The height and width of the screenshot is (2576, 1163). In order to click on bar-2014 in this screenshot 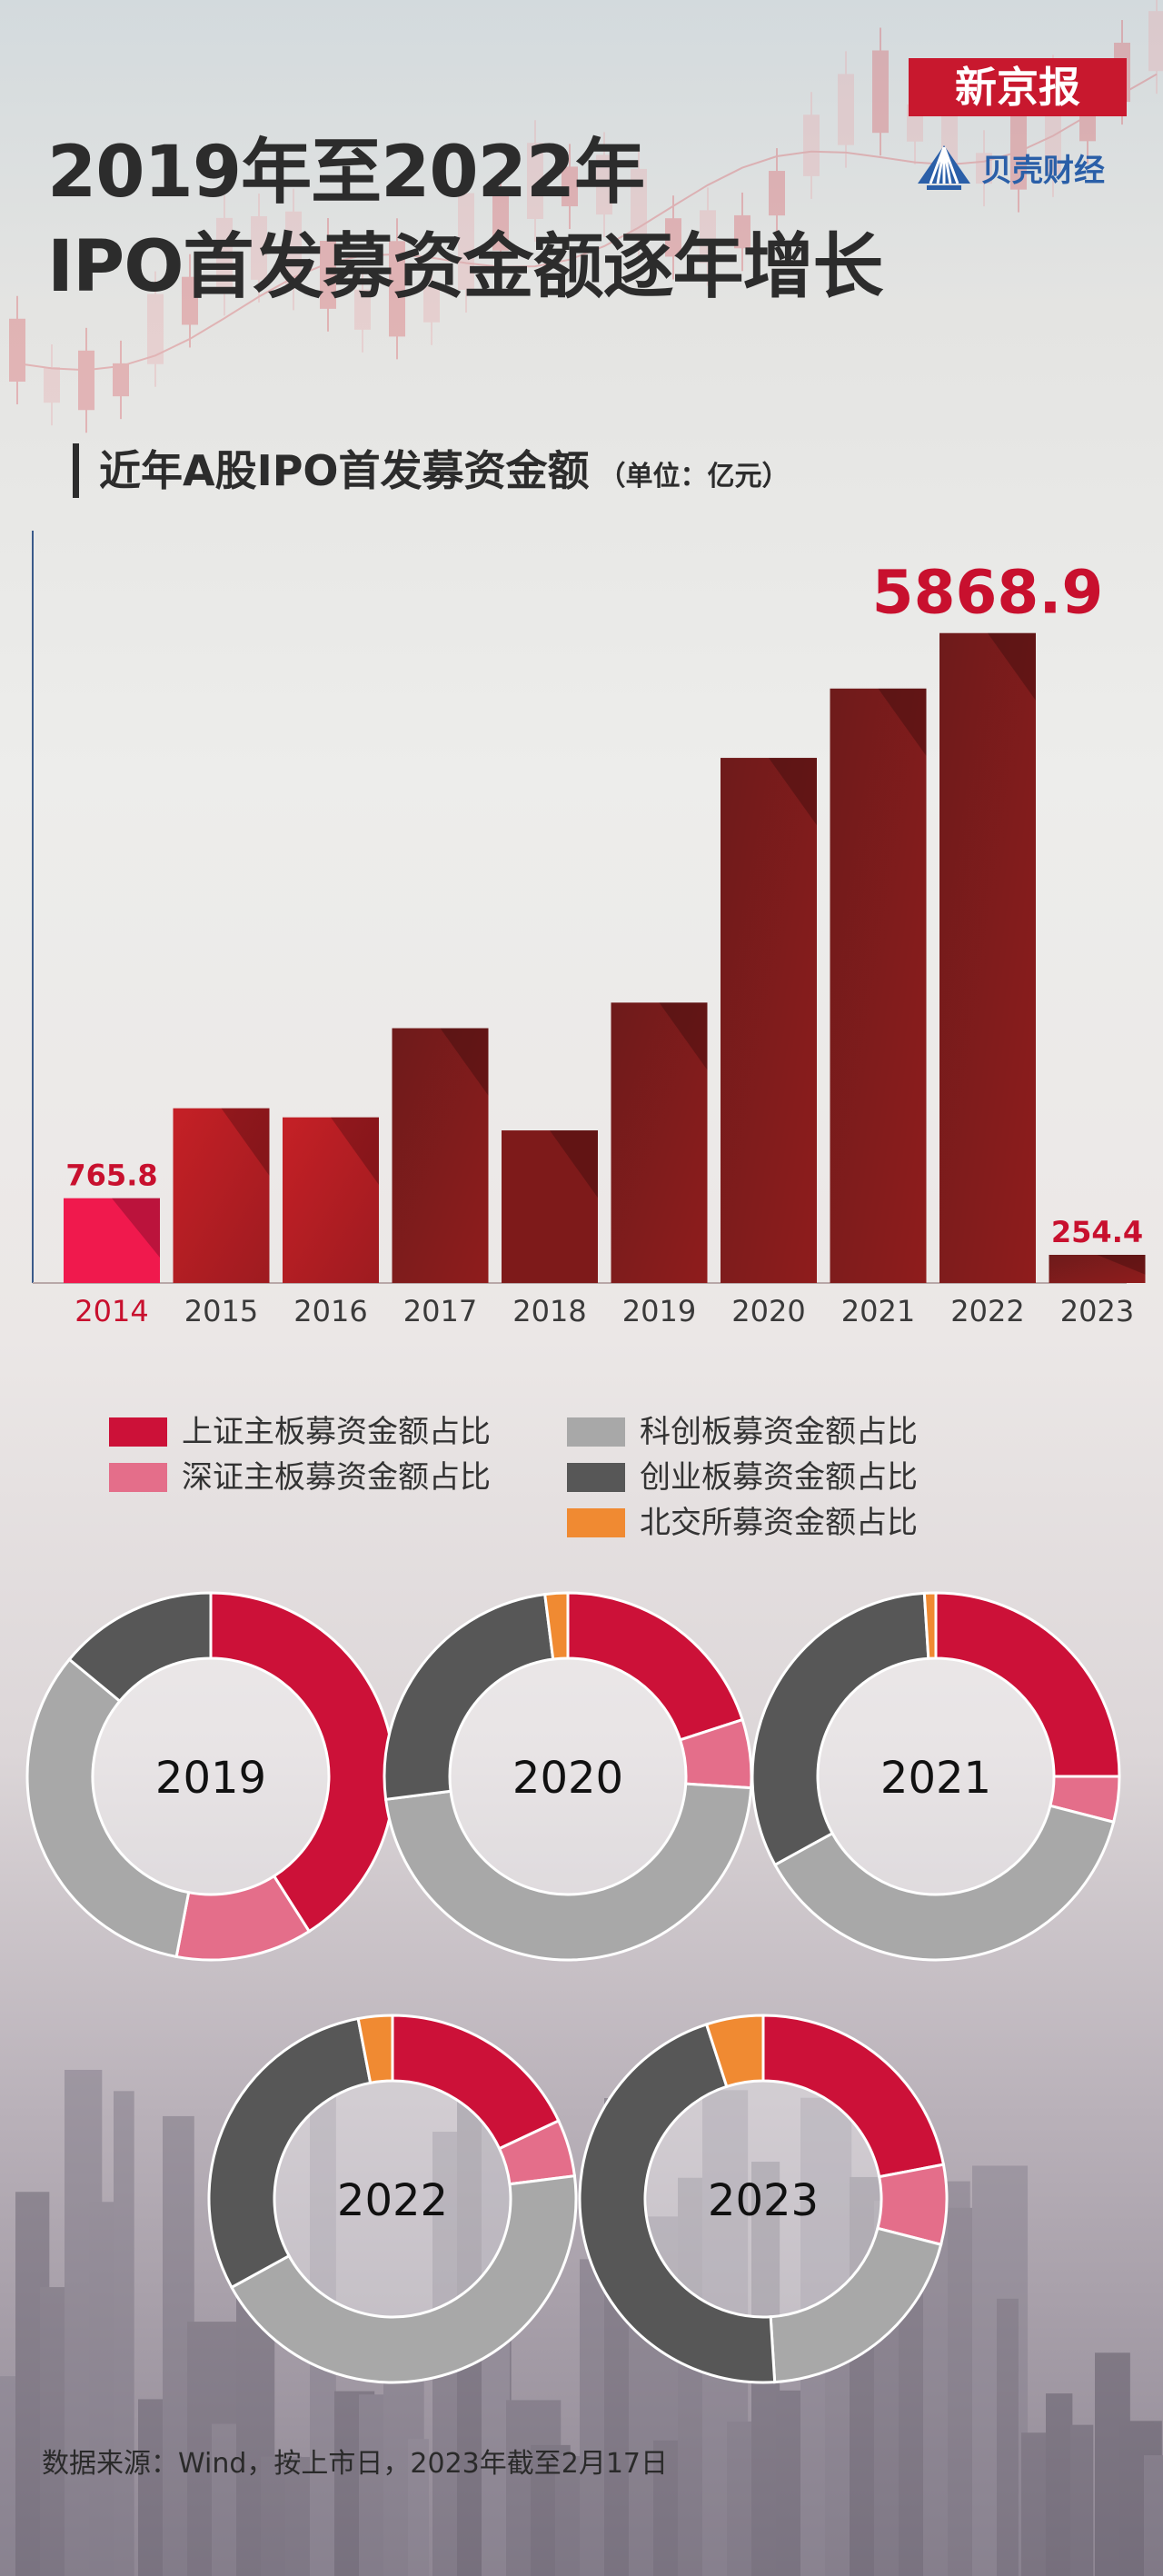, I will do `click(112, 1240)`.